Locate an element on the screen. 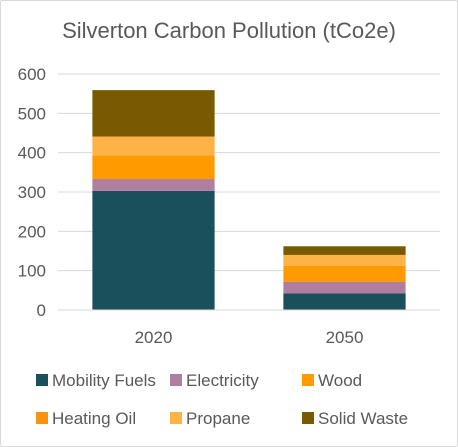 The image size is (458, 447). x-category-label: 2020 is located at coordinates (154, 337).